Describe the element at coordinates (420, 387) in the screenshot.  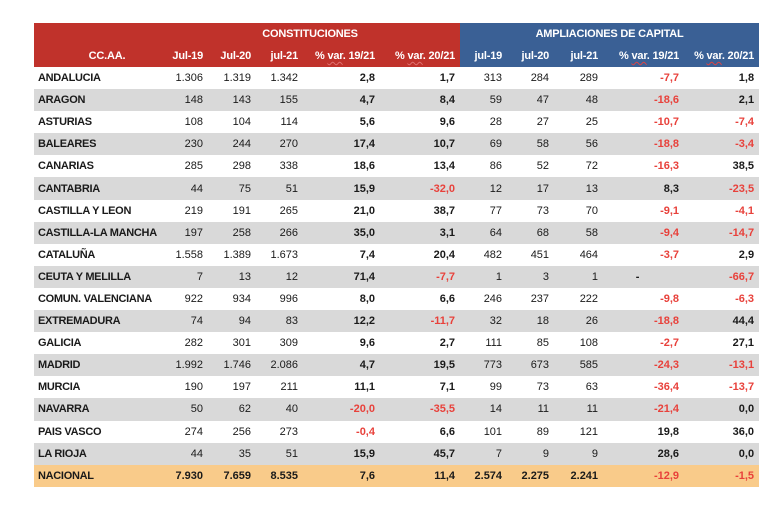
I see `constituciones-var-20-21-cell: 7,1` at that location.